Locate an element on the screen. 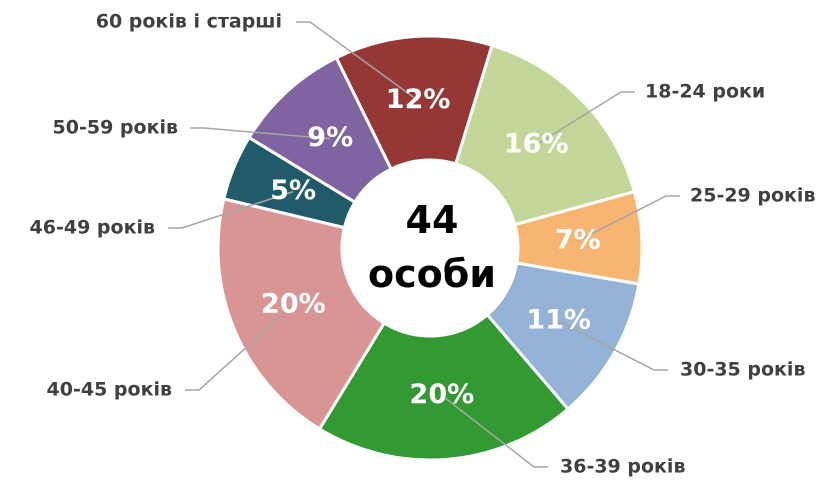 The height and width of the screenshot is (480, 834). center-title-line: 44 is located at coordinates (432, 220).